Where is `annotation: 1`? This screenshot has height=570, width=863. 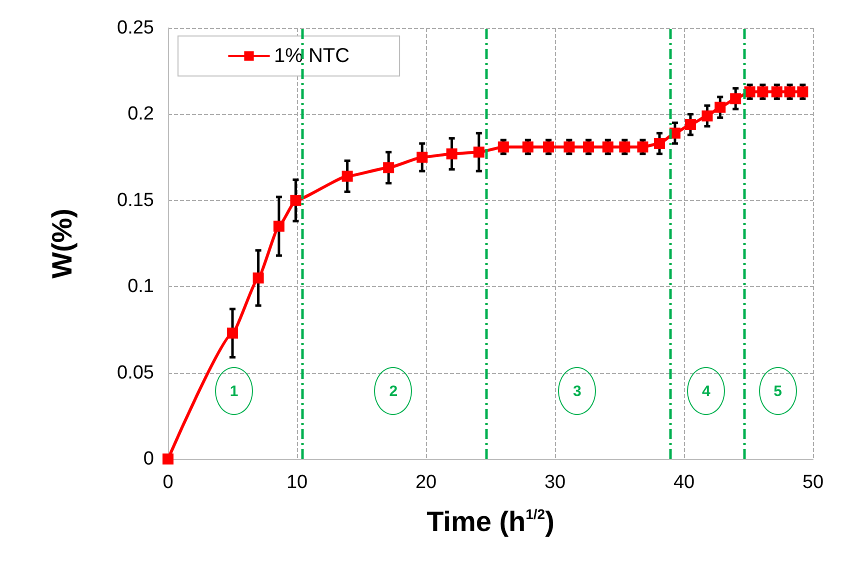
annotation: 1 is located at coordinates (234, 391).